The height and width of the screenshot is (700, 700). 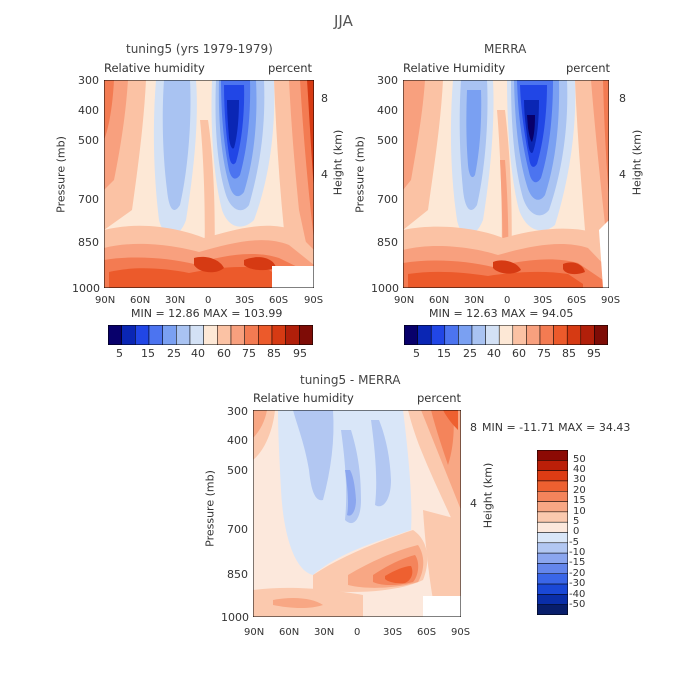 What do you see at coordinates (357, 632) in the screenshot?
I see `panel3-lat-0: 0` at bounding box center [357, 632].